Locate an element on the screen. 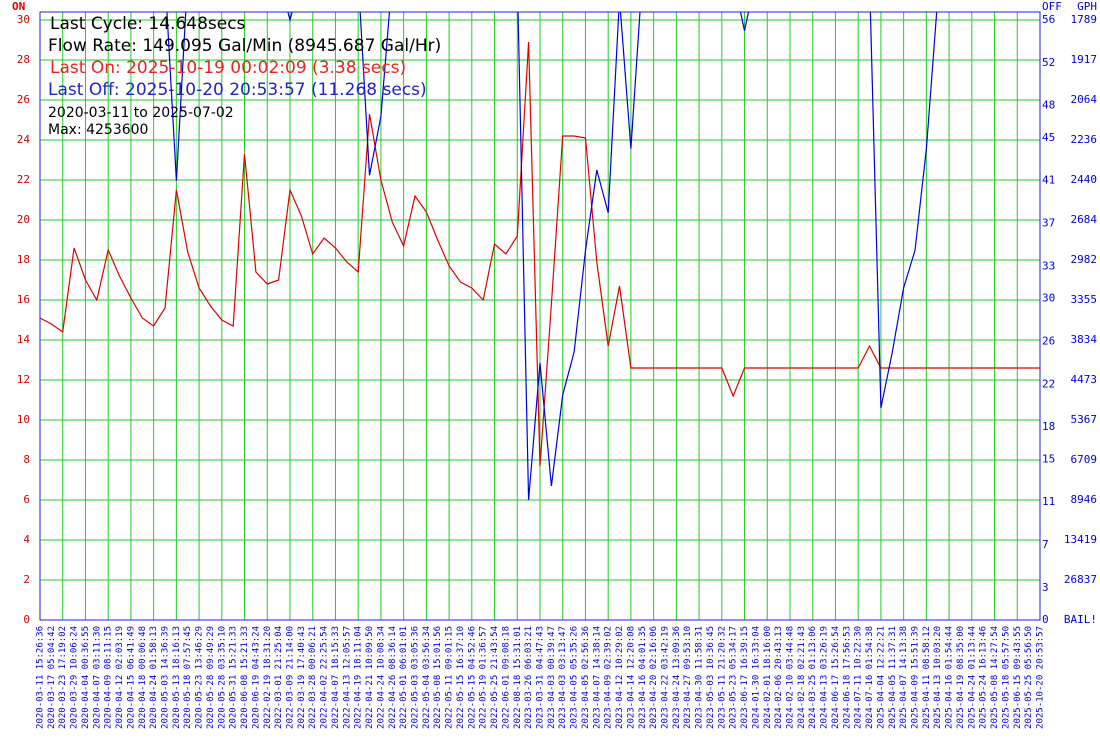 The image size is (1100, 740). y2-tick-label: 26 is located at coordinates (1048, 340).